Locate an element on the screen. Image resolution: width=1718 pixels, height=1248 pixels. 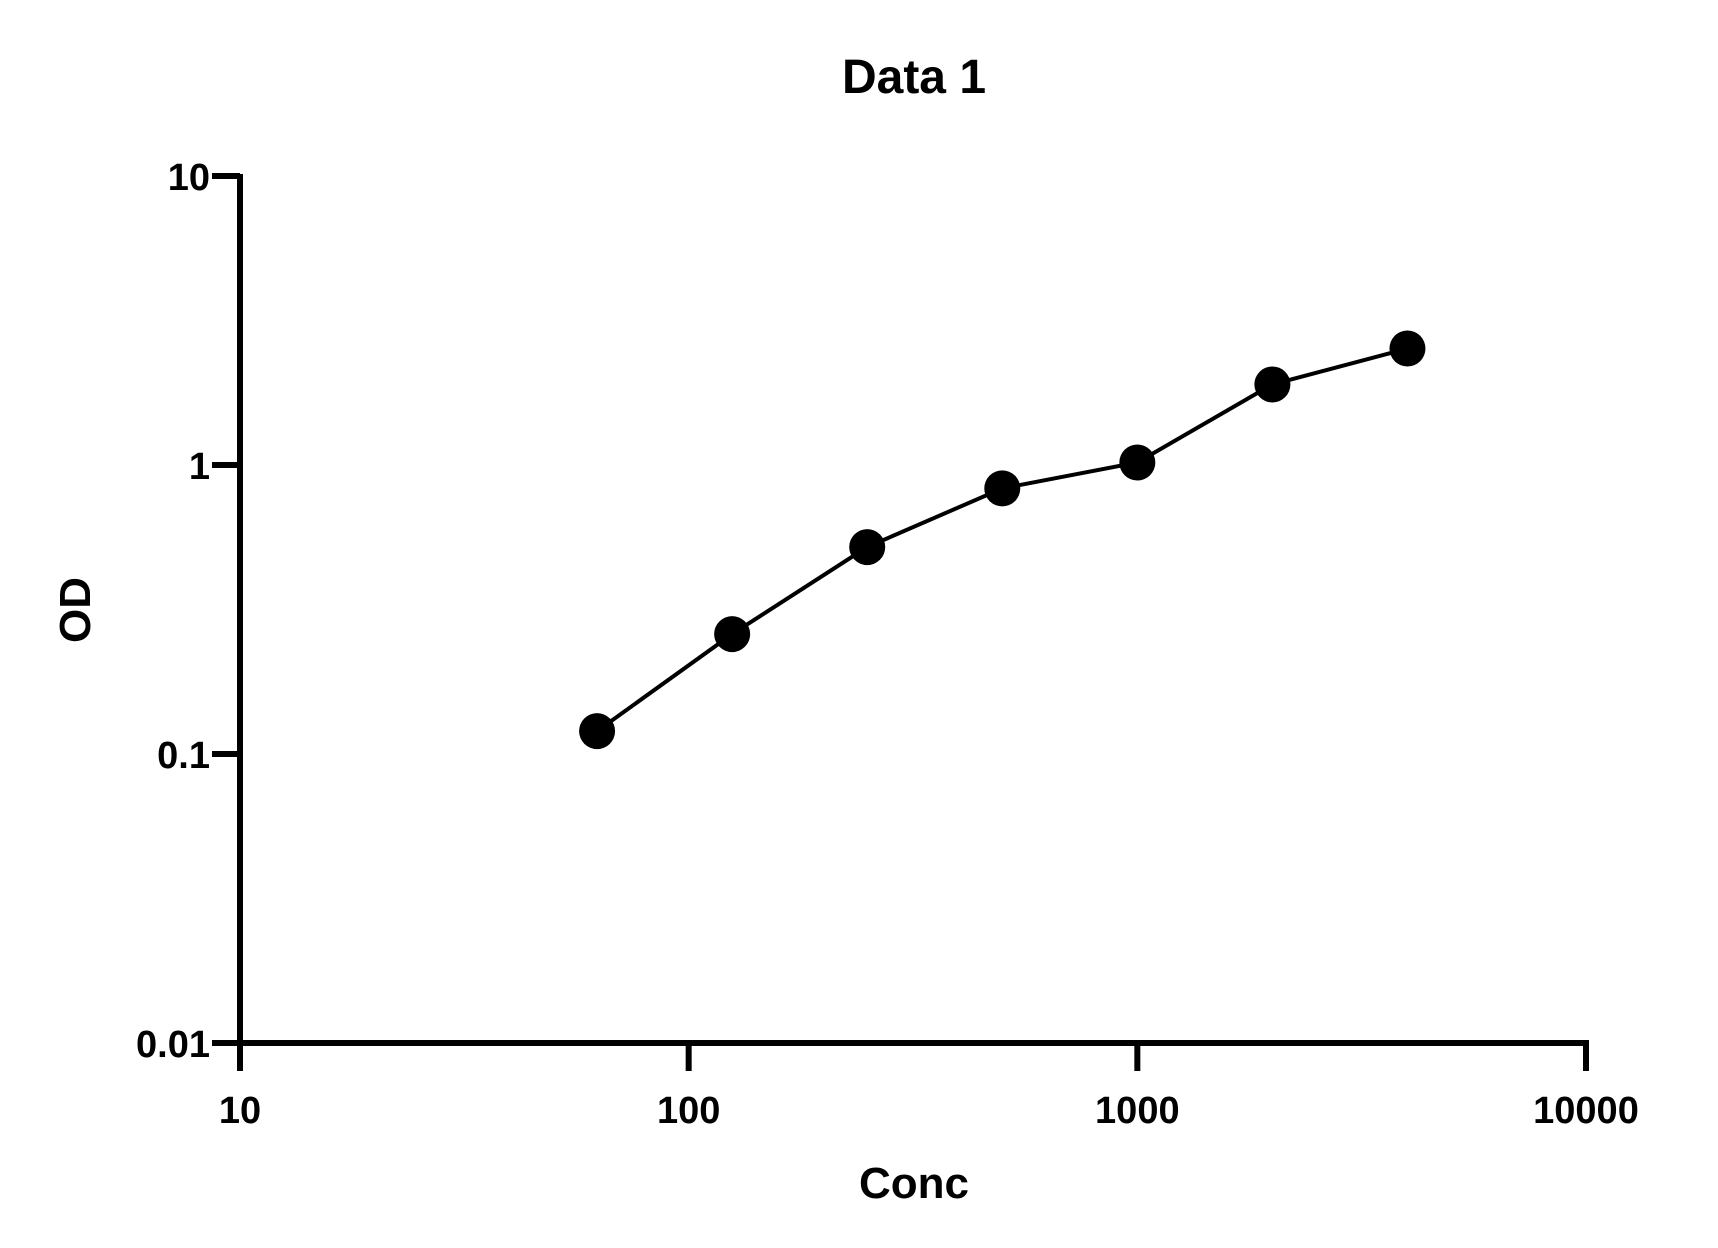
y-tick-label: 0.01 is located at coordinates (173, 1045).